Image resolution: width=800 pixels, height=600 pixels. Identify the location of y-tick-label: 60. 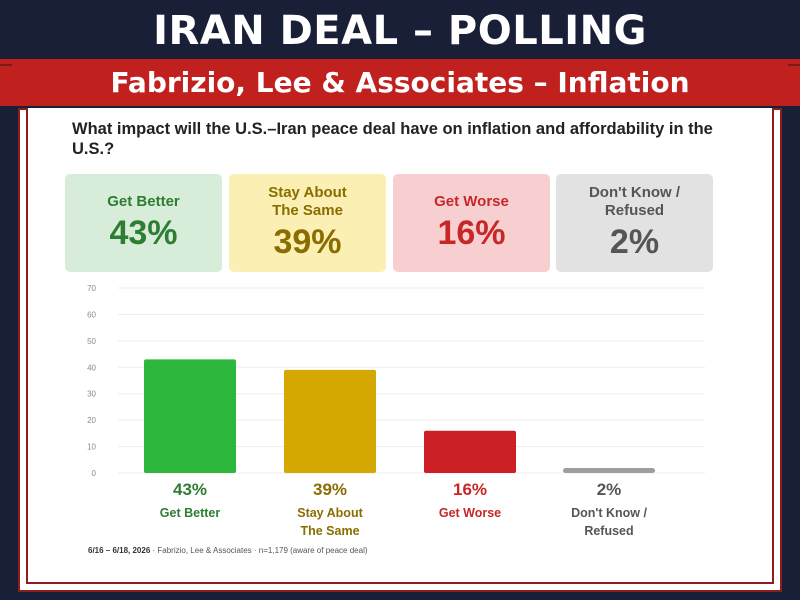
(91, 314).